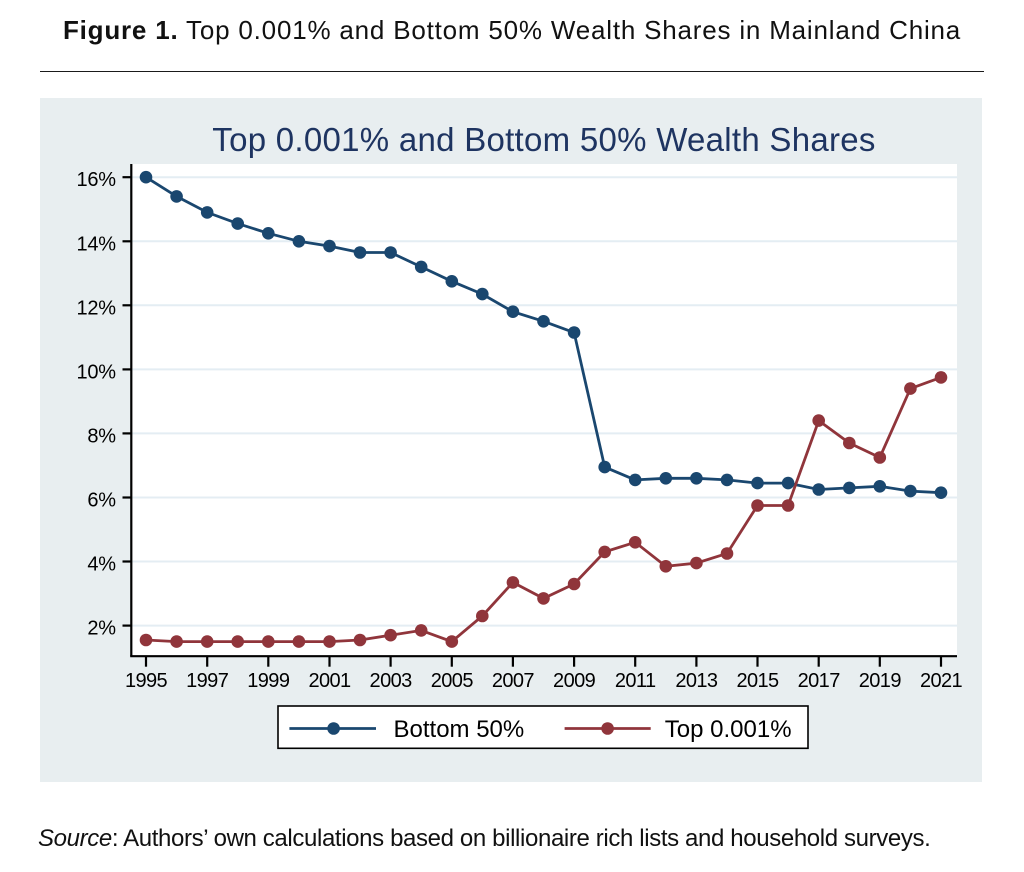  I want to click on svg-text: 2011, so click(635, 681).